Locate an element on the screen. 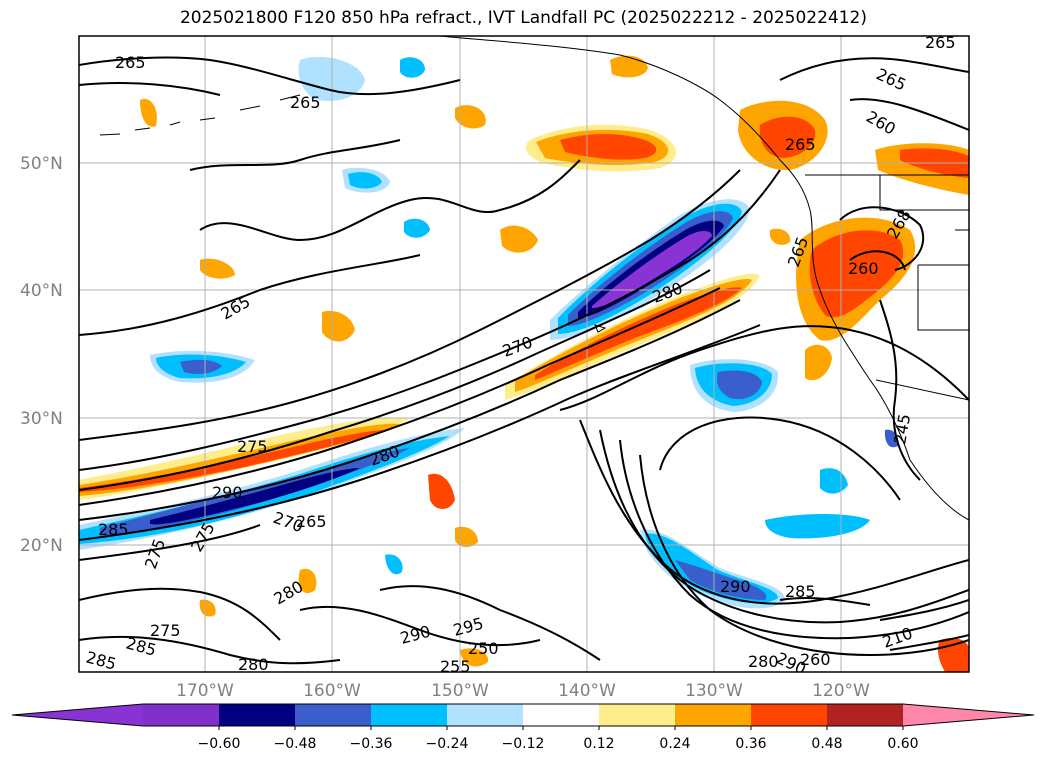 Image resolution: width=1047 pixels, height=765 pixels. colorbar-tick-label: 0.12 is located at coordinates (598, 744).